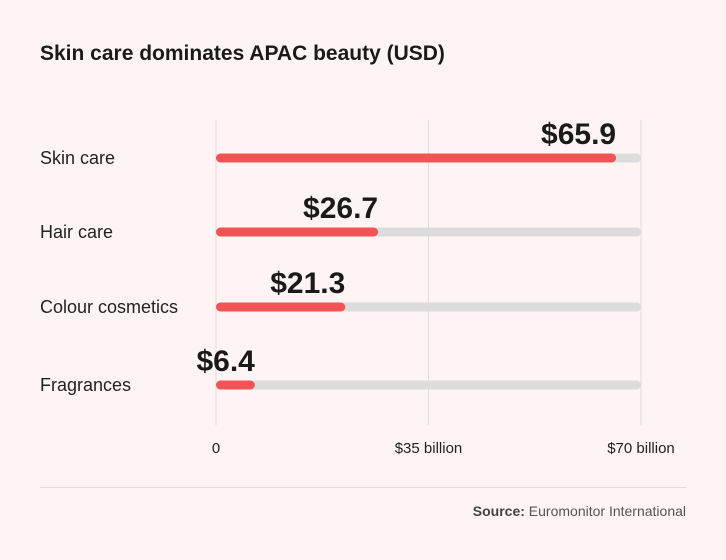  Describe the element at coordinates (109, 307) in the screenshot. I see `category-label: Colour cosmetics` at that location.